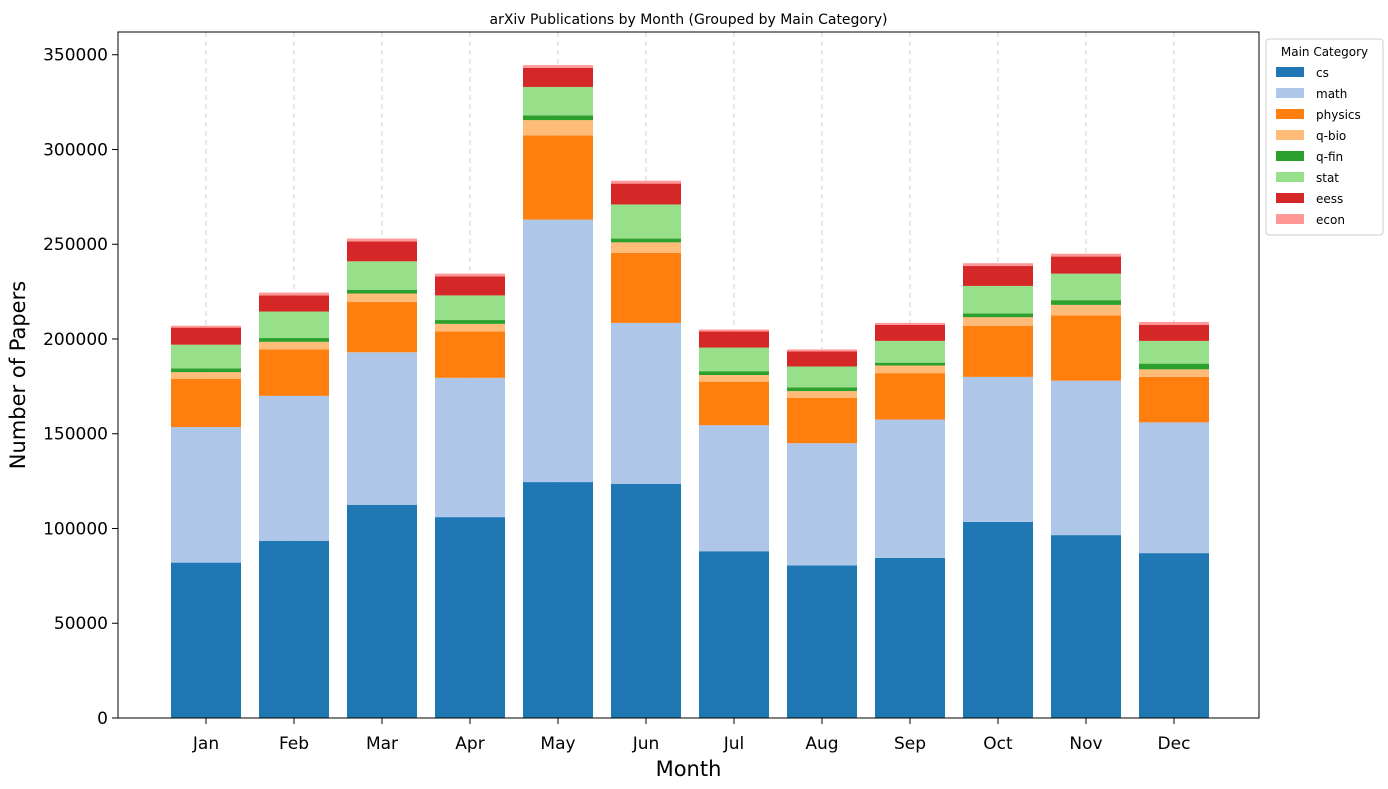  I want to click on bar-stat-oct, so click(998, 299).